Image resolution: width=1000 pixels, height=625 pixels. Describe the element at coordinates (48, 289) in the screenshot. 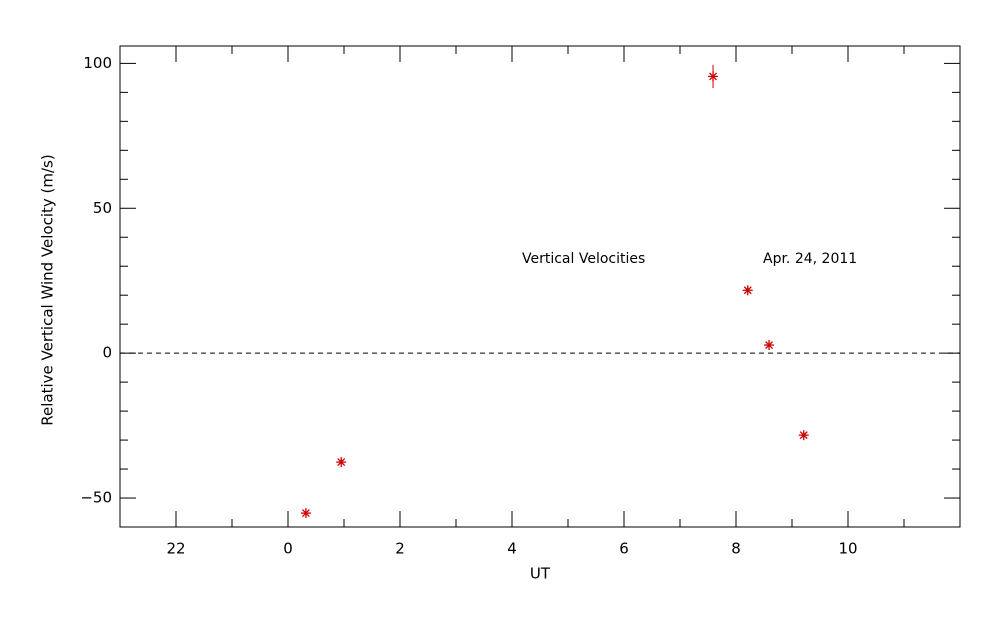

I see `y-axis-label: Relative Vertical Wind Velocity (m/s)` at that location.